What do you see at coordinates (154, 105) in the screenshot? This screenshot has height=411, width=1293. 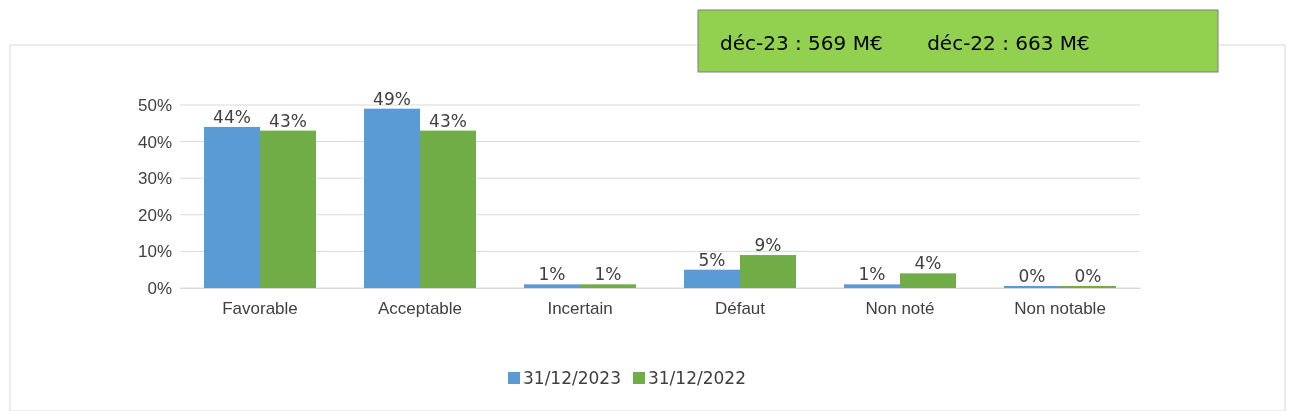 I see `y-tick-label: 50%` at bounding box center [154, 105].